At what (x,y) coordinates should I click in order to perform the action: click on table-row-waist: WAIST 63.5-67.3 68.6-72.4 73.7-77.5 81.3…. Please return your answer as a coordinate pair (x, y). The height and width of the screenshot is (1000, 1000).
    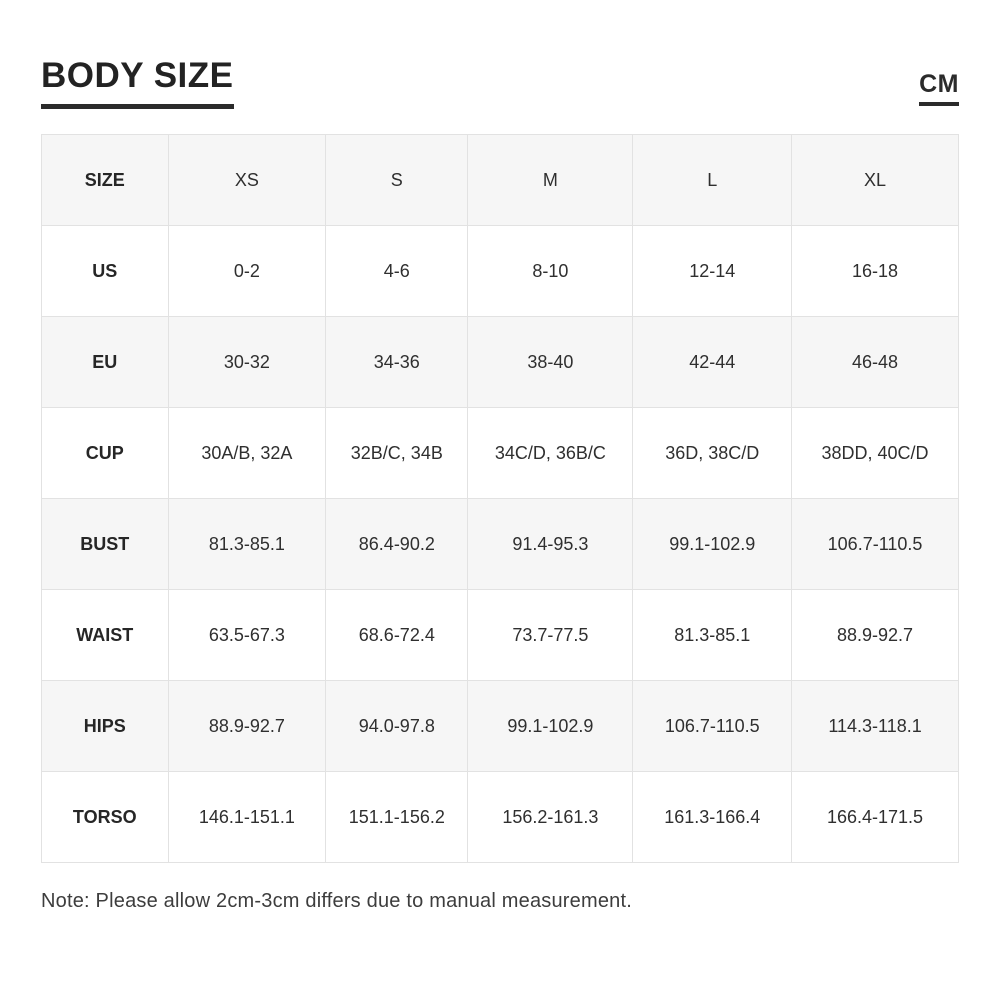
    Looking at the image, I should click on (500, 635).